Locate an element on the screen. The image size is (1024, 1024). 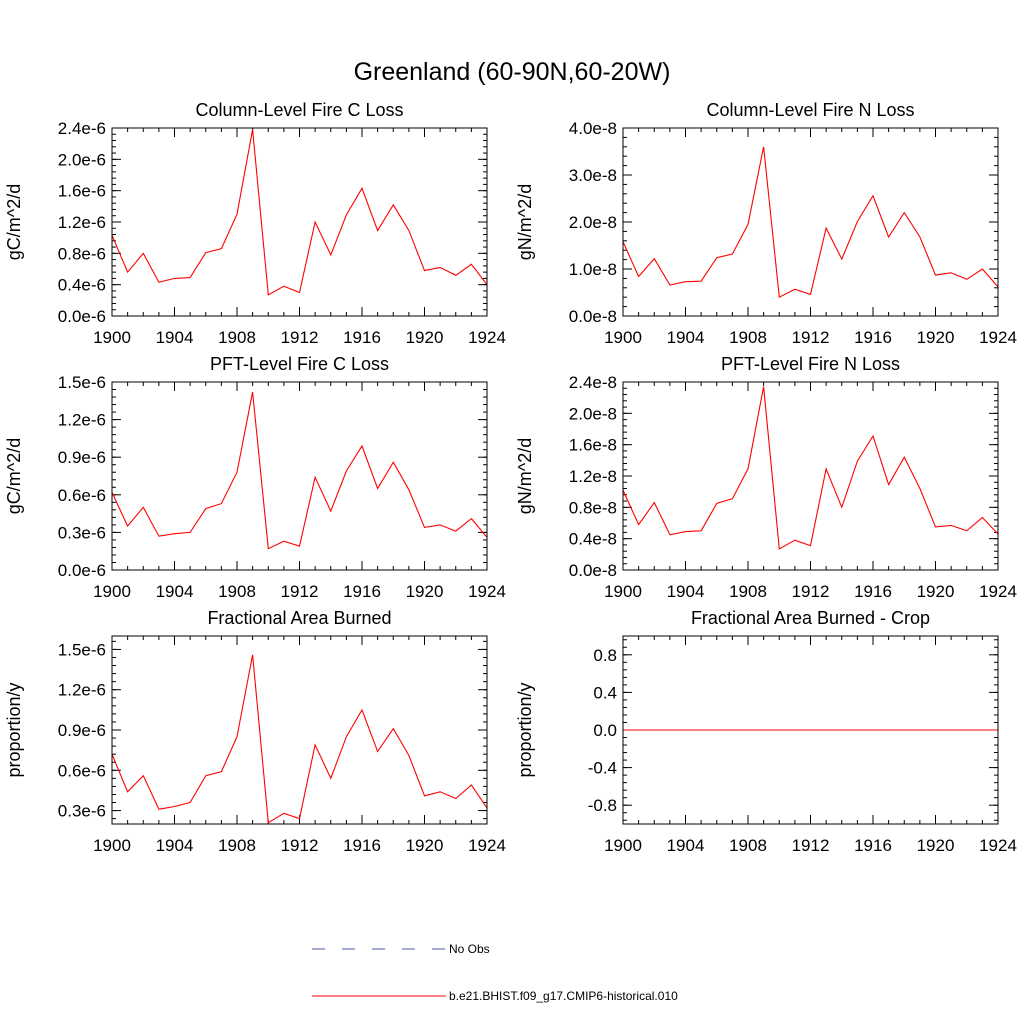
legend-entry-1: No Obs is located at coordinates (401, 949).